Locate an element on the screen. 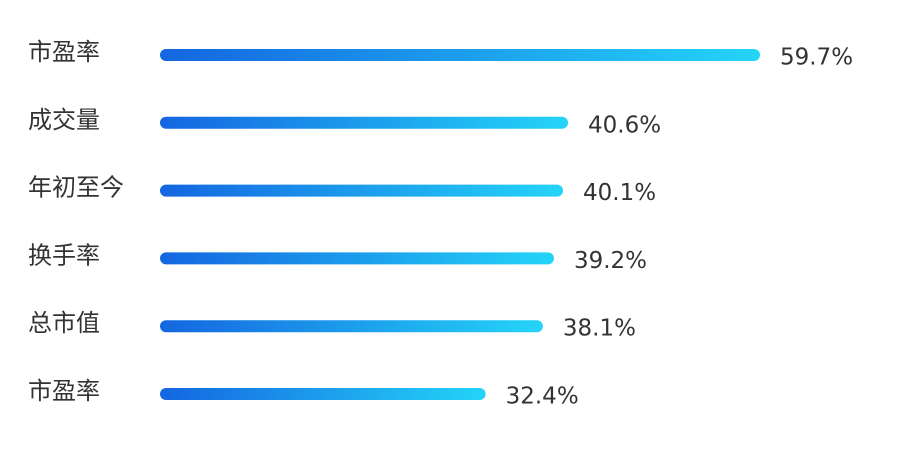 The image size is (900, 449). category-label: 总市值 is located at coordinates (64, 323).